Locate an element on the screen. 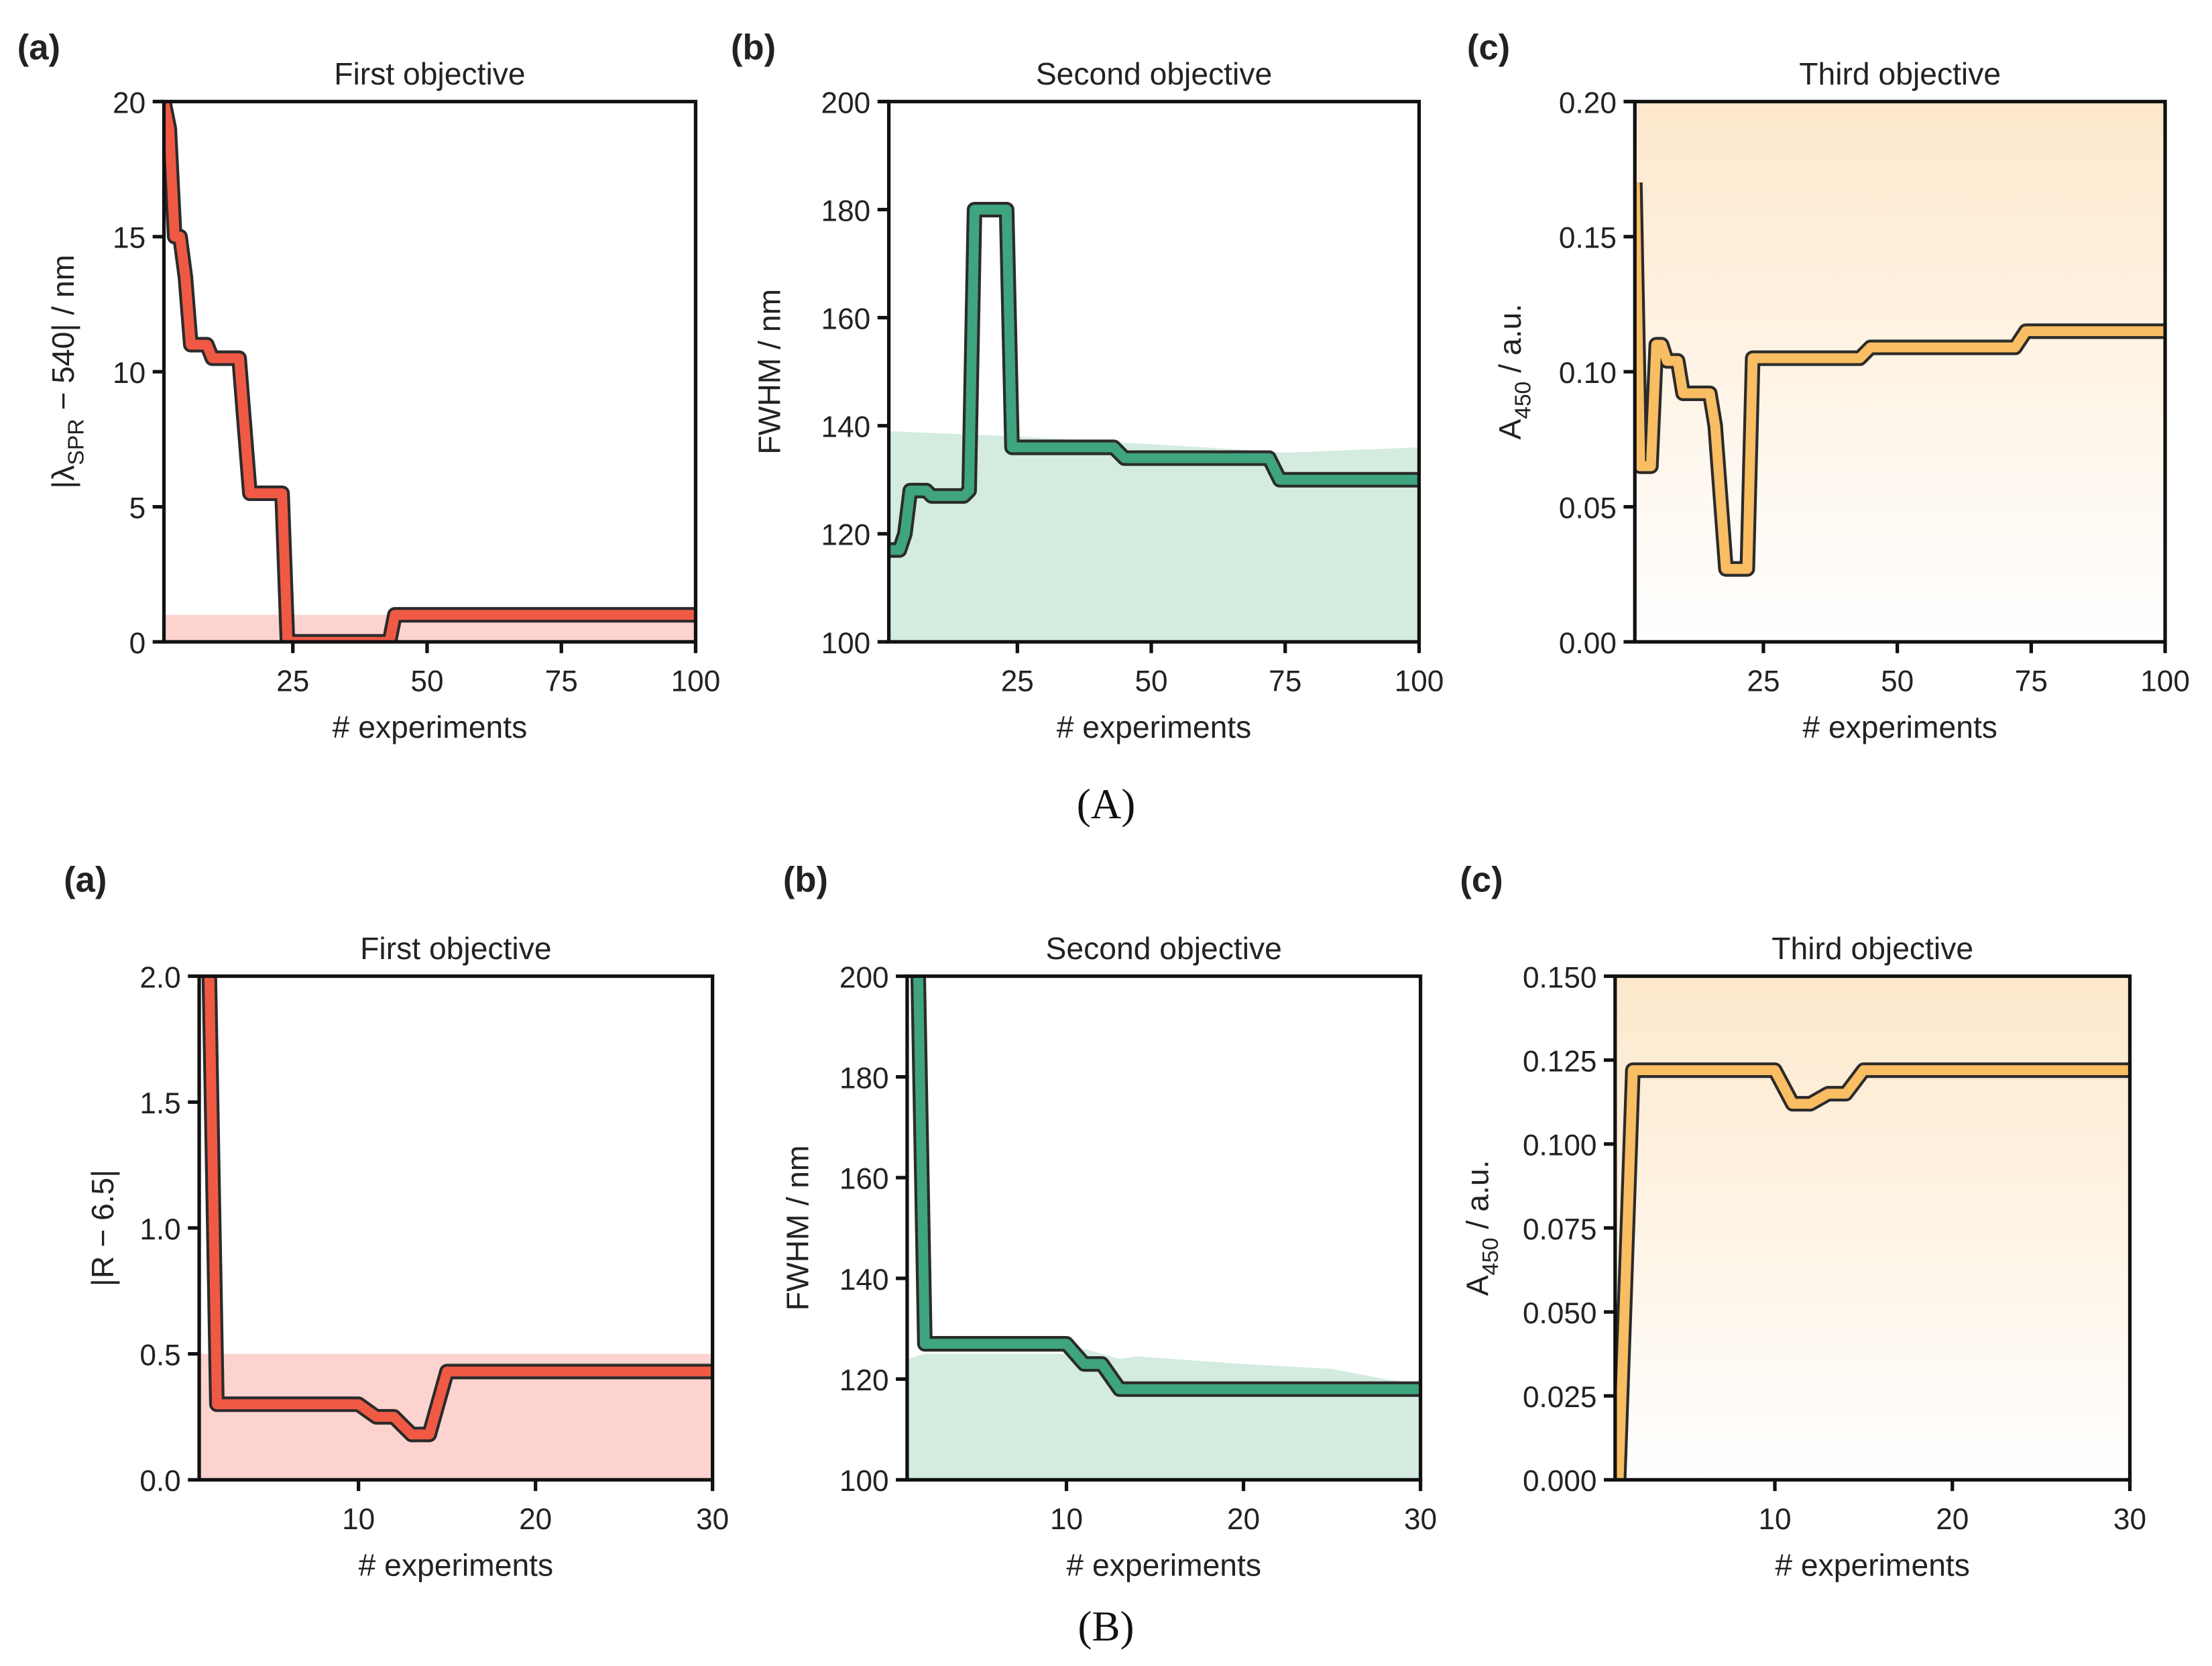 The width and height of the screenshot is (2212, 1666). y-tick-label: 0.15 is located at coordinates (1588, 238).